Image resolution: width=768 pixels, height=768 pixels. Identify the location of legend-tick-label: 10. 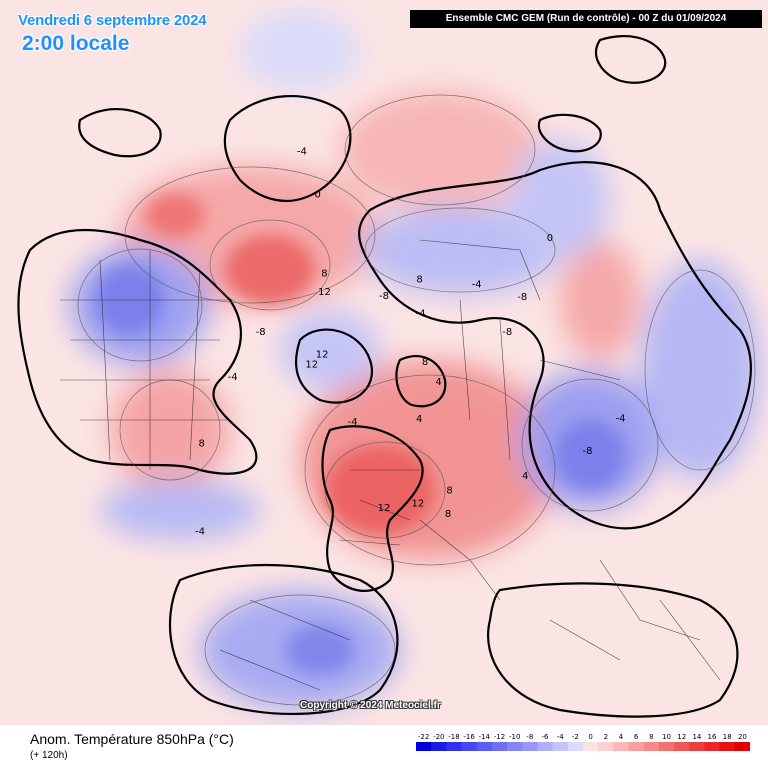
(666, 737).